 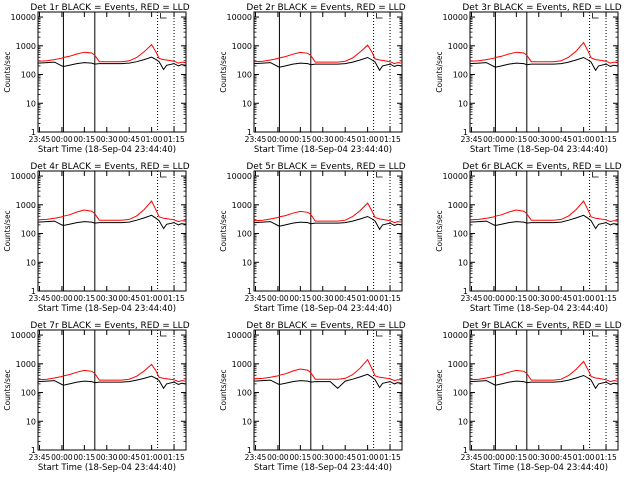 I want to click on panel-title: Det 7r BLACK = Events, RED = LLD, so click(x=109, y=326).